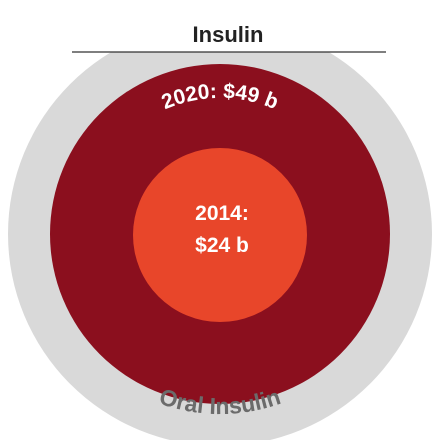 The height and width of the screenshot is (440, 440). Describe the element at coordinates (228, 34) in the screenshot. I see `title: Insulin` at that location.